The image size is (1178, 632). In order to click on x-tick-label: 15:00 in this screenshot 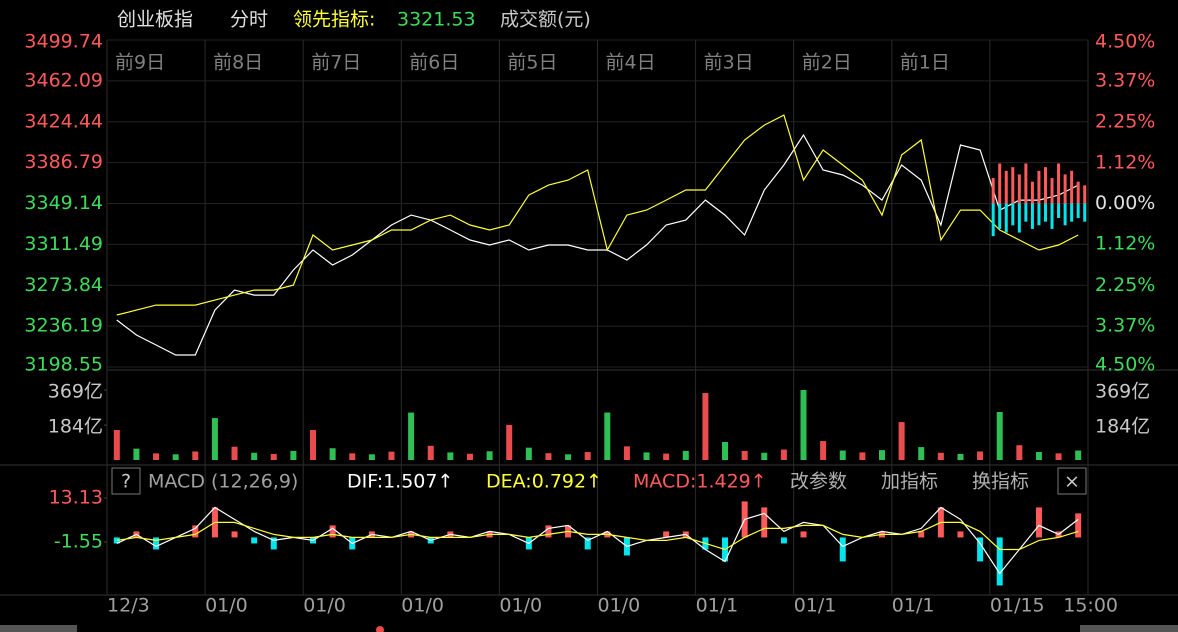, I will do `click(1090, 606)`.